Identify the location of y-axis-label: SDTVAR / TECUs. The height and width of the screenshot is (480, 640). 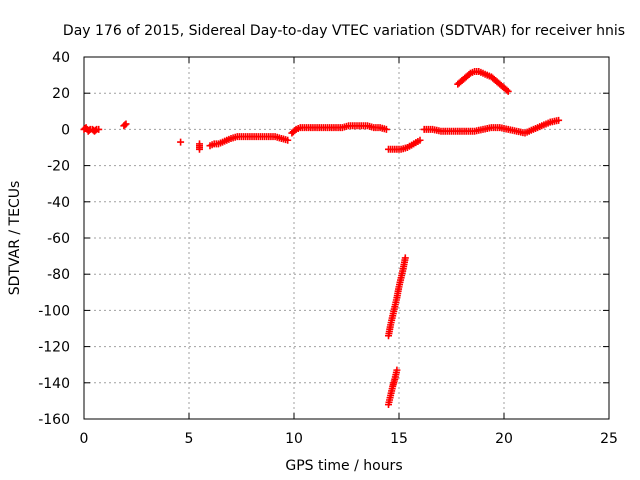
(15, 238).